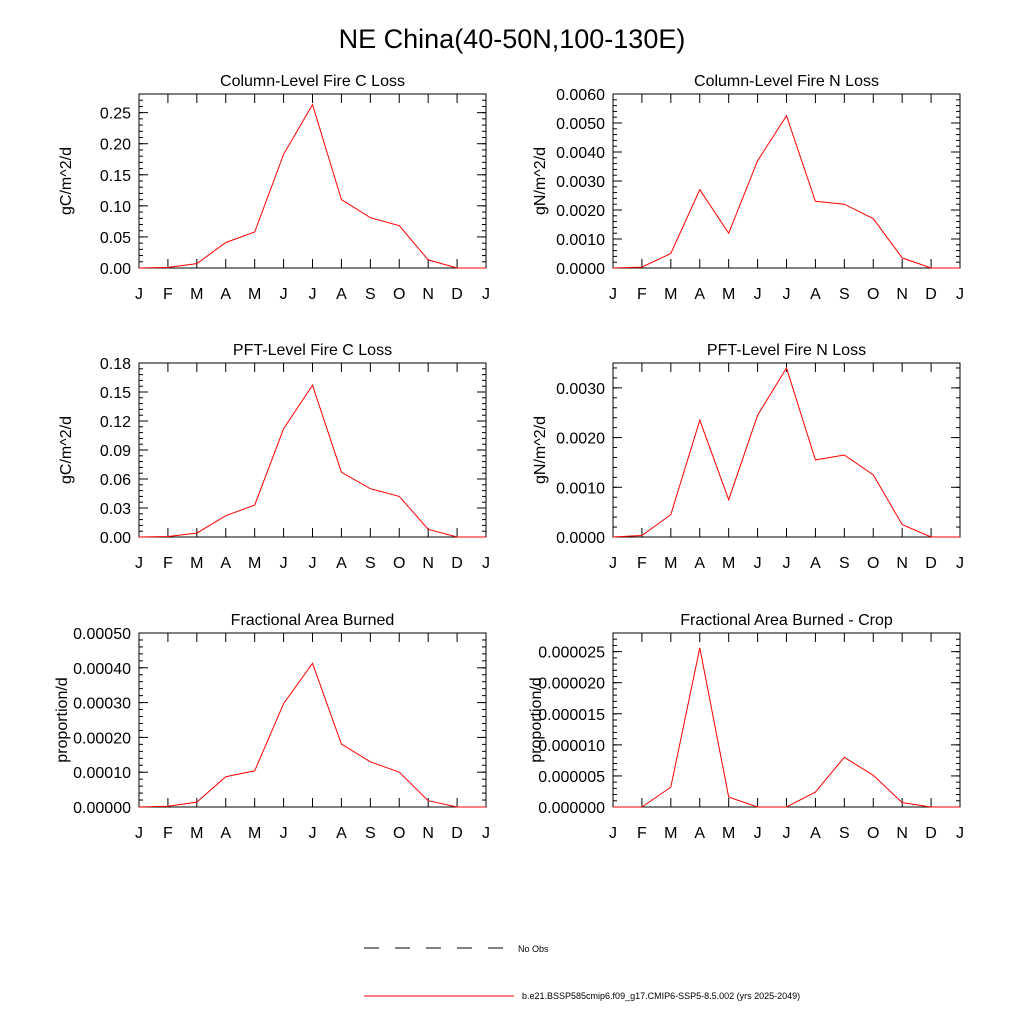  What do you see at coordinates (786, 350) in the screenshot?
I see `panel-title: PFT-Level Fire N Loss` at bounding box center [786, 350].